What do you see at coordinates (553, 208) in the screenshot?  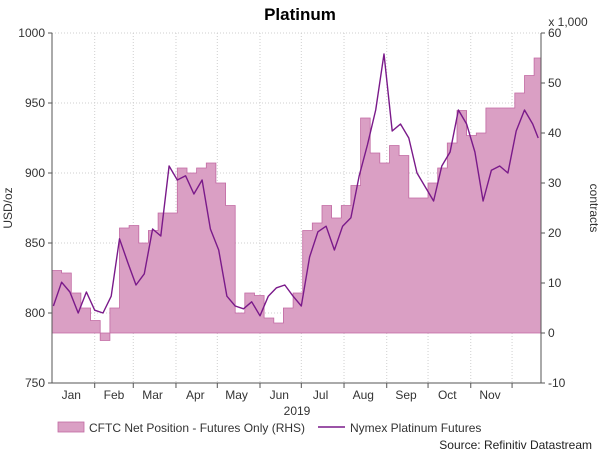 I see `right-axis-ticks: -10 0 10 20 30 40 50 60` at bounding box center [553, 208].